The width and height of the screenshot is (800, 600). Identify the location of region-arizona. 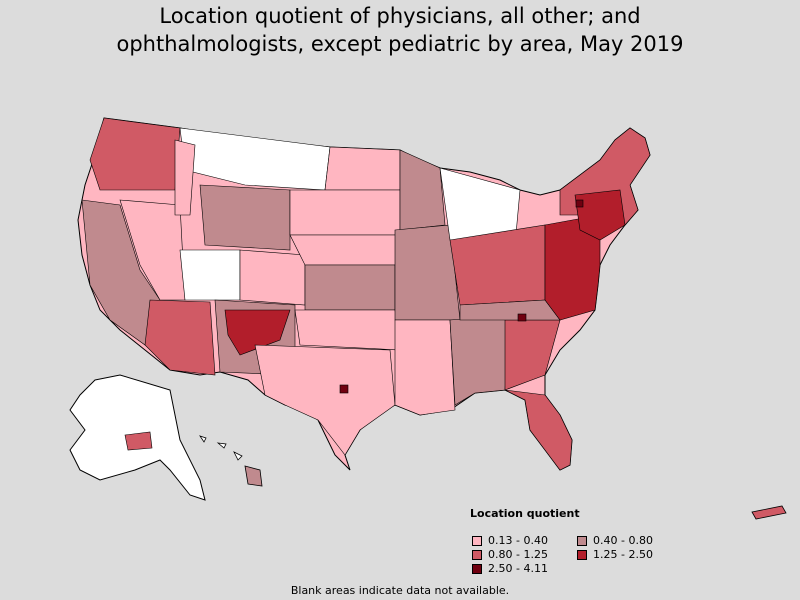
(180, 337).